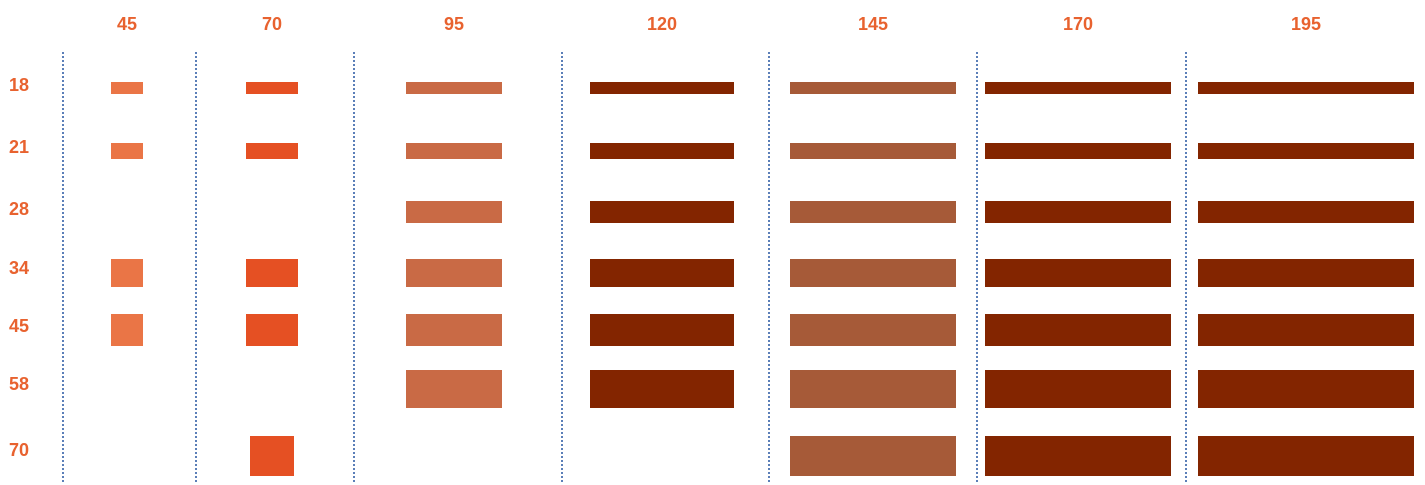 The image size is (1425, 485). What do you see at coordinates (662, 24) in the screenshot?
I see `column-label: 120` at bounding box center [662, 24].